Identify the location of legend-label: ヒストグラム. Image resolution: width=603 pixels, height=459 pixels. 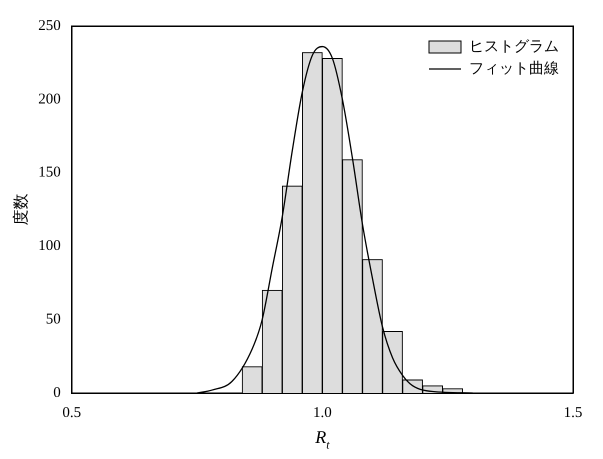
(514, 46).